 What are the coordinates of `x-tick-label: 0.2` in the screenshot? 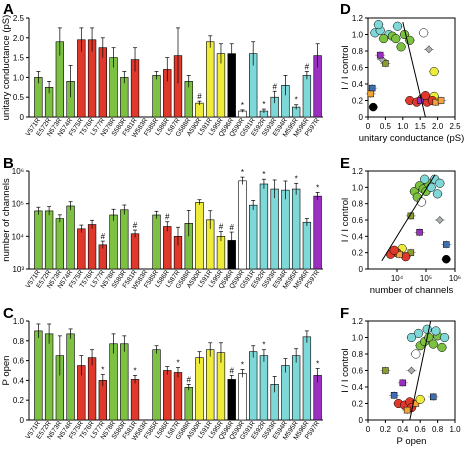 It's located at (386, 429).